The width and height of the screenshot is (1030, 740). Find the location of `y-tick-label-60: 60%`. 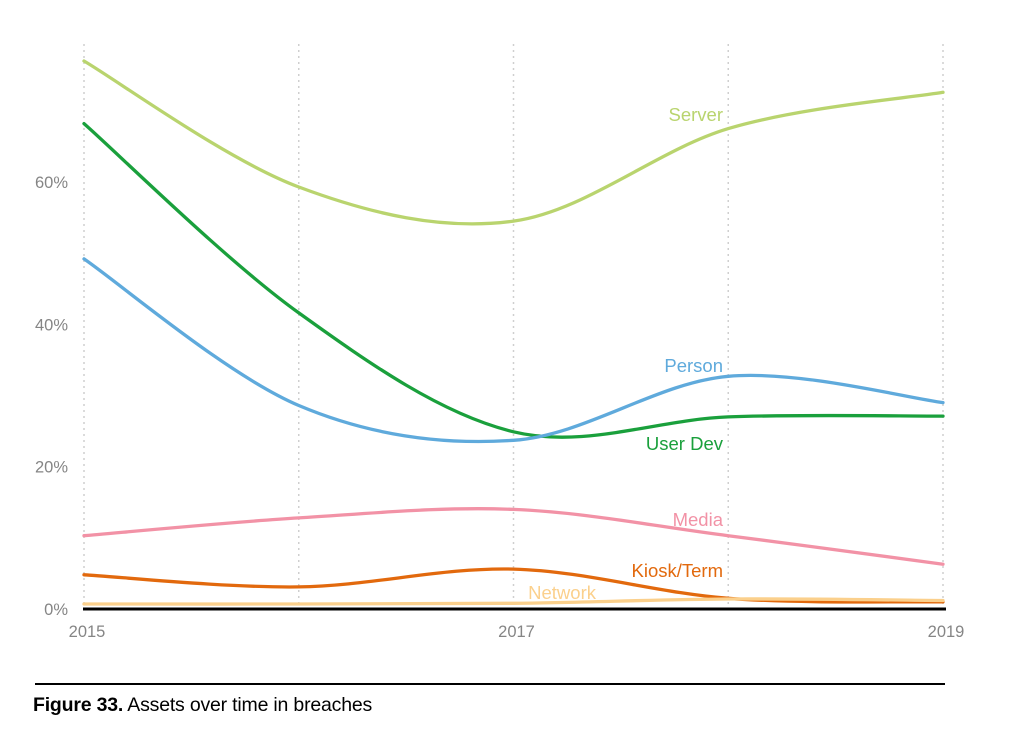

y-tick-label-60: 60% is located at coordinates (51, 183).